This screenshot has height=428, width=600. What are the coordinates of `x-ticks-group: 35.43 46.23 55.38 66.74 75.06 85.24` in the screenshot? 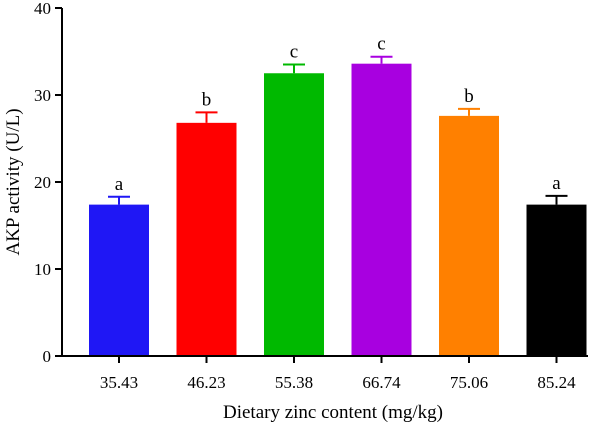 It's located at (338, 374).